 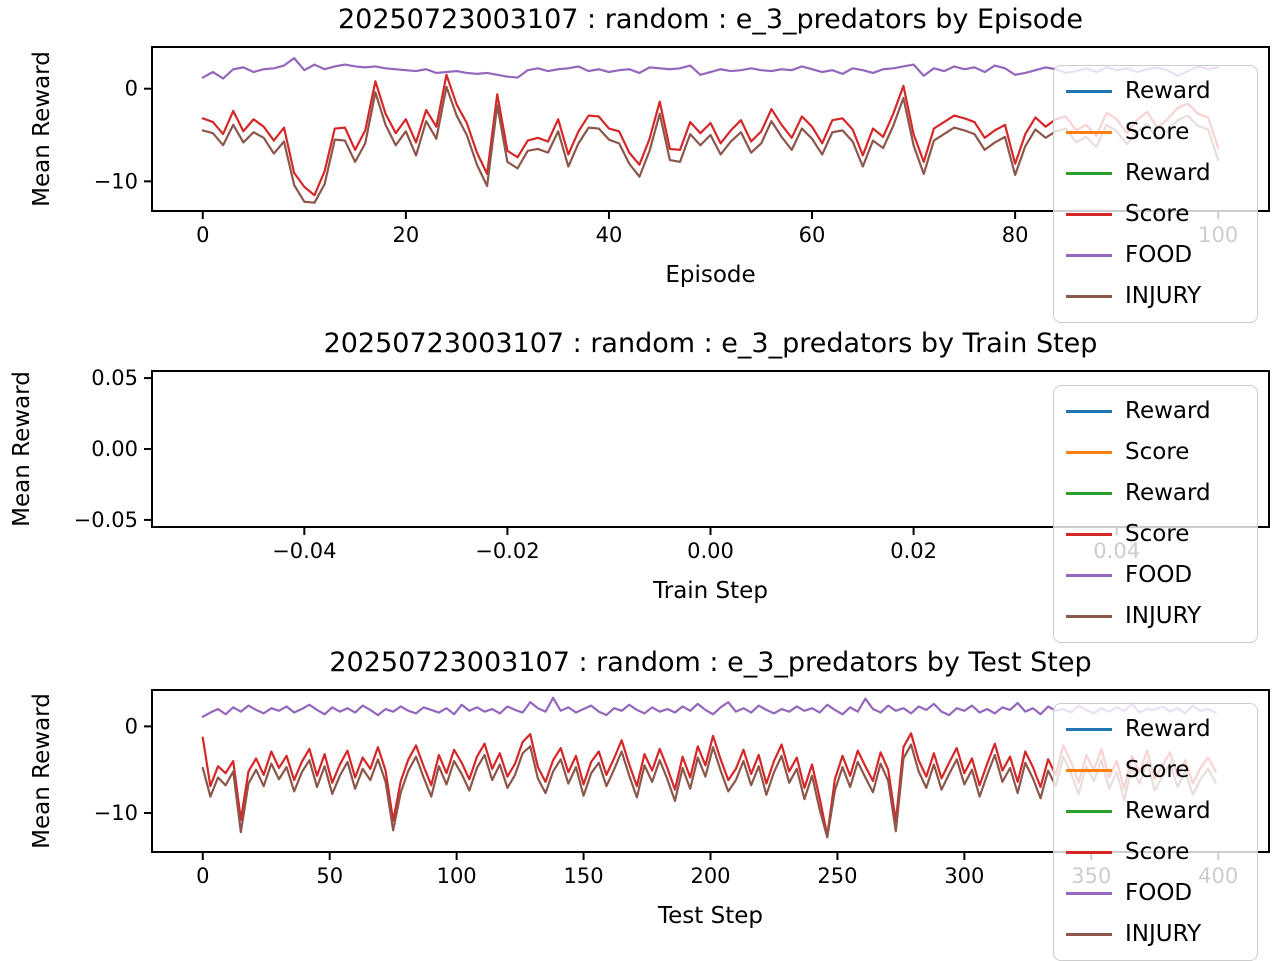 What do you see at coordinates (710, 68) in the screenshot?
I see `episode-series-4-food-line` at bounding box center [710, 68].